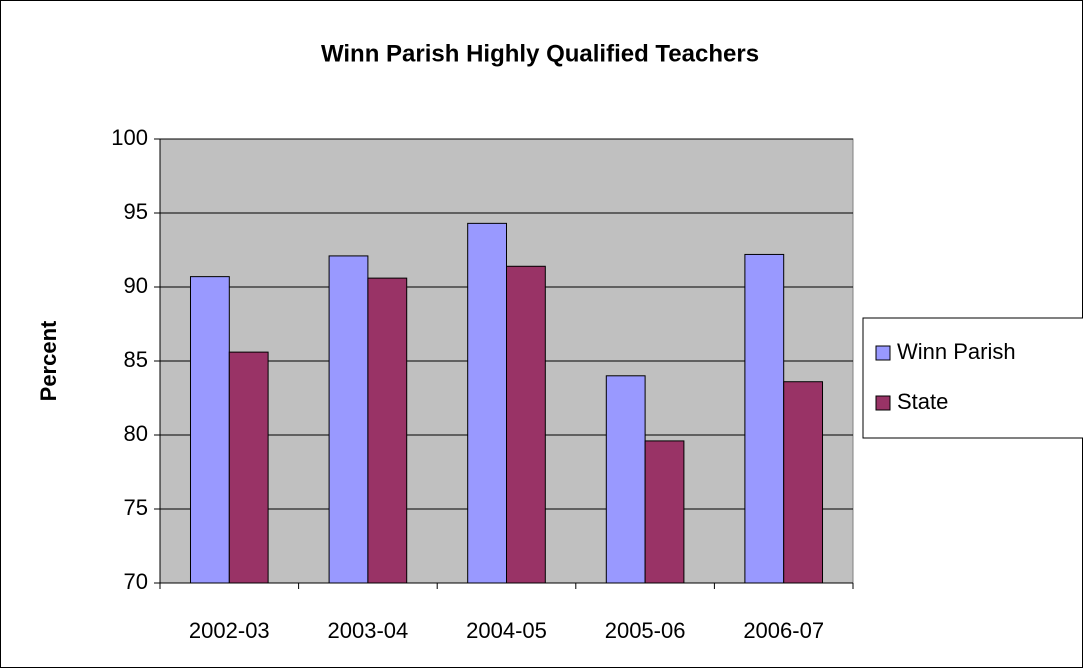  Describe the element at coordinates (229, 630) in the screenshot. I see `x-tick-label: 2002-03` at that location.